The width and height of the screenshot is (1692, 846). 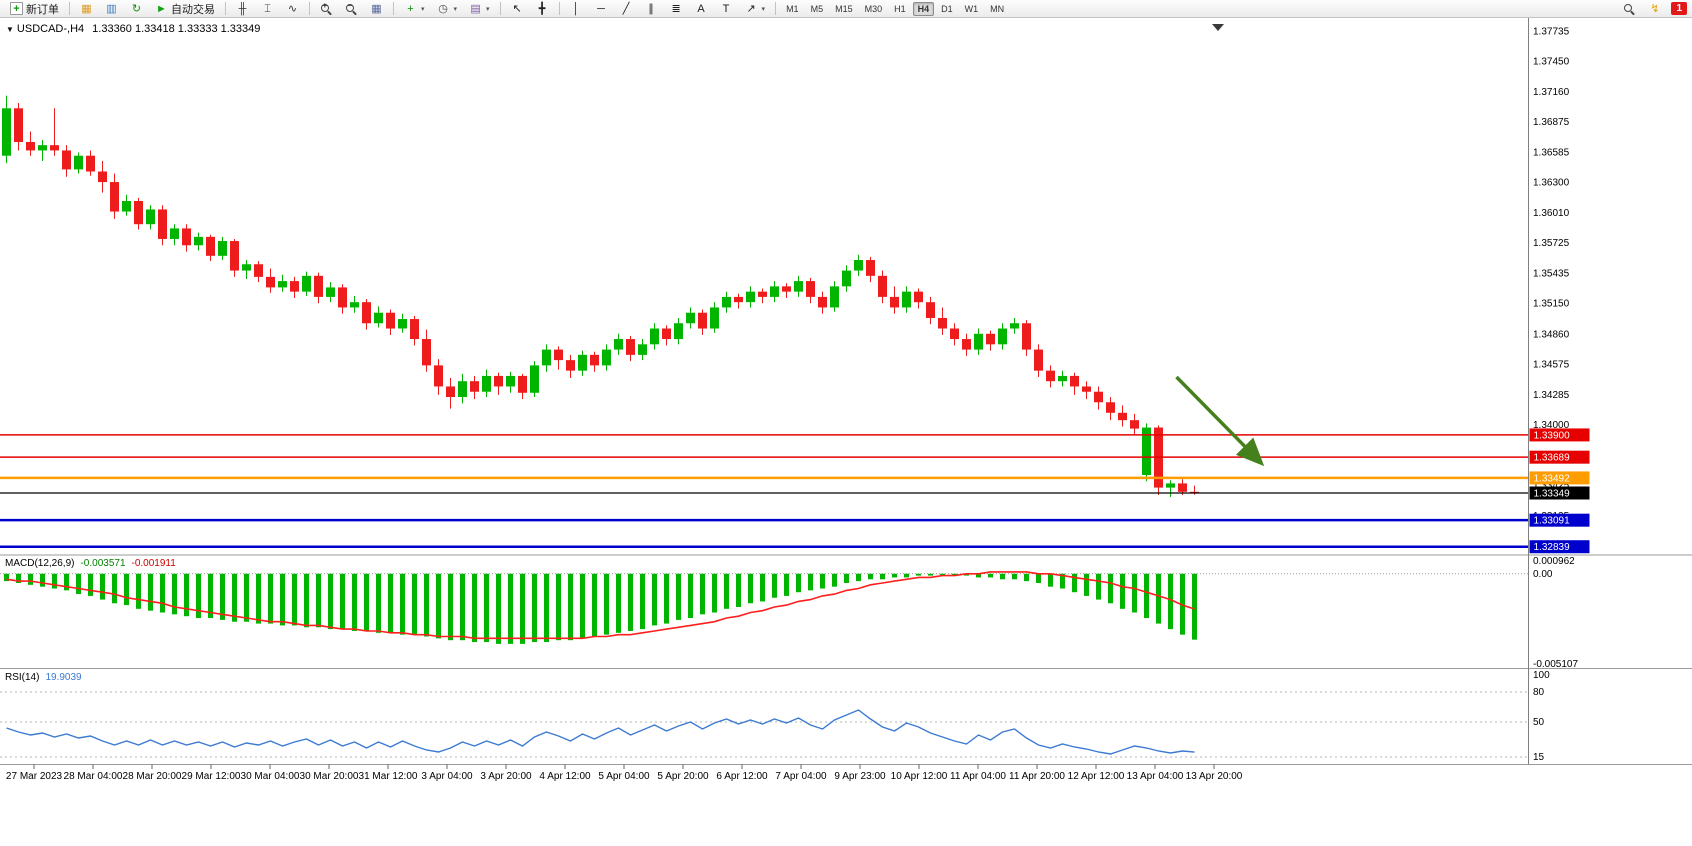 I want to click on search-button, so click(x=1629, y=9).